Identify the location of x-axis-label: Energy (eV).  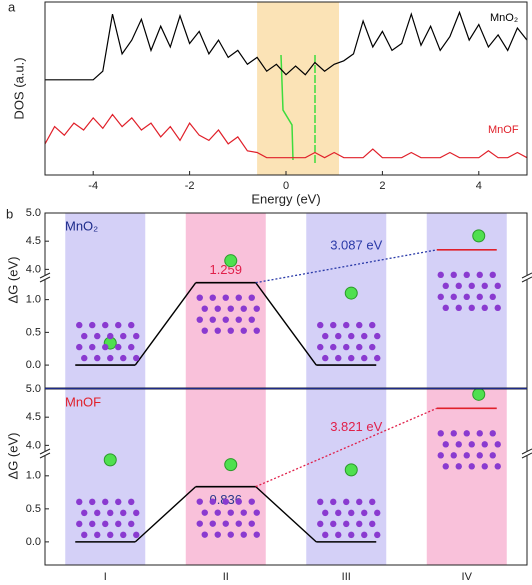
(285, 198).